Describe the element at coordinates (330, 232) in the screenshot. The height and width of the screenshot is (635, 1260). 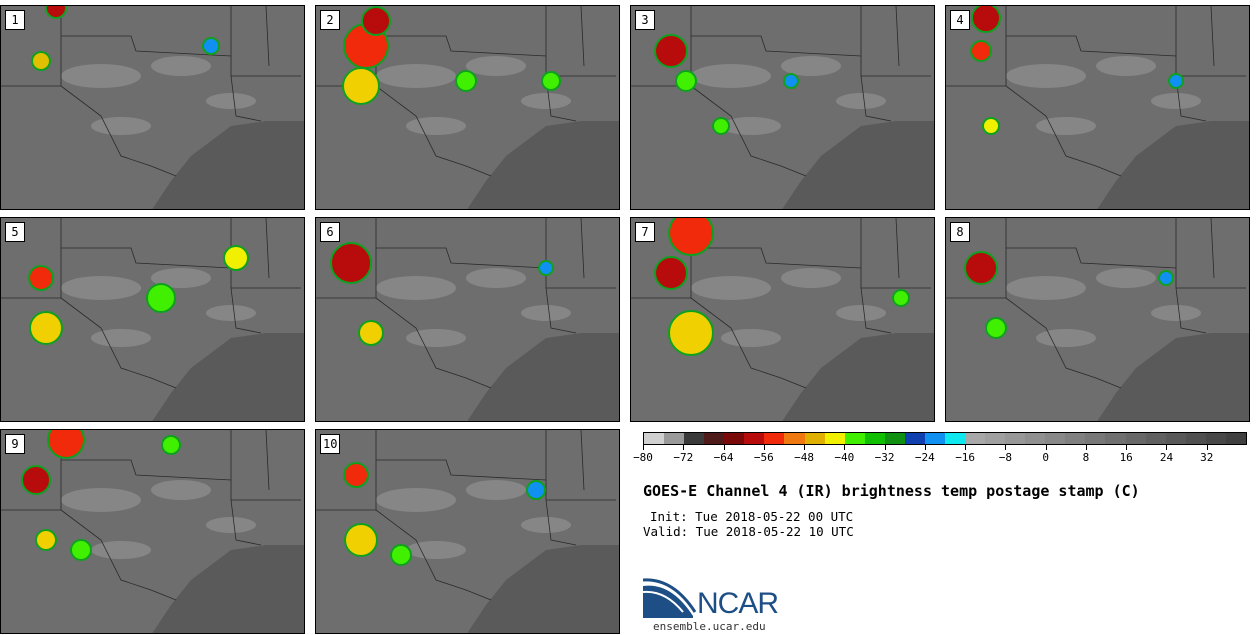
I see `member-label: 6` at that location.